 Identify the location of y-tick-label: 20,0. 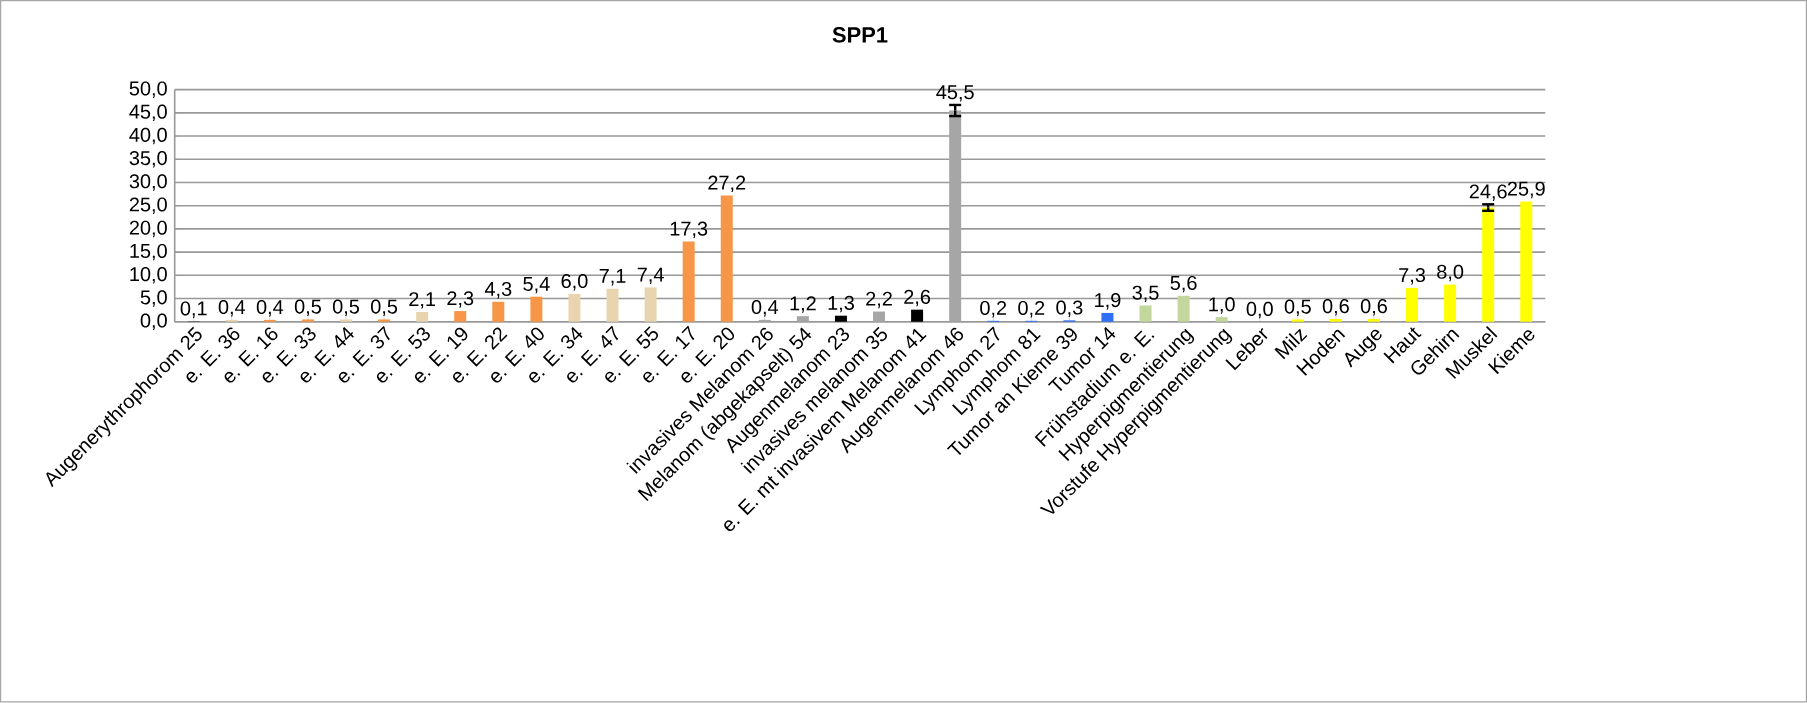
(148, 229).